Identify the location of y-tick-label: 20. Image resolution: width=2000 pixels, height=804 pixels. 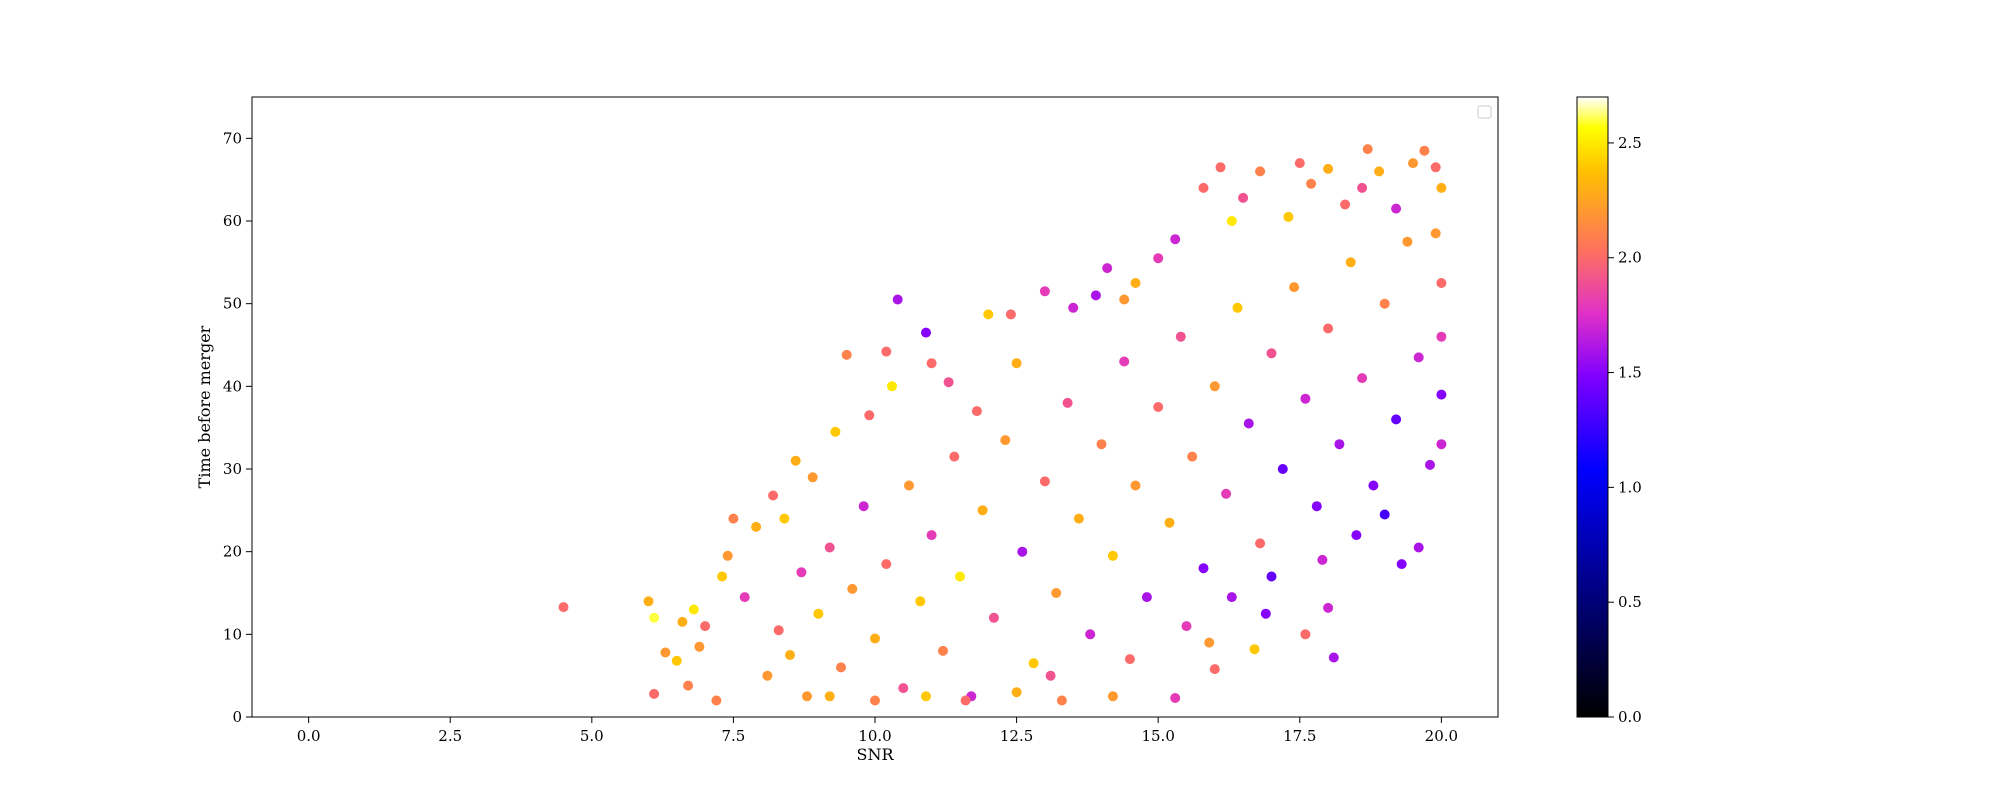
(232, 552).